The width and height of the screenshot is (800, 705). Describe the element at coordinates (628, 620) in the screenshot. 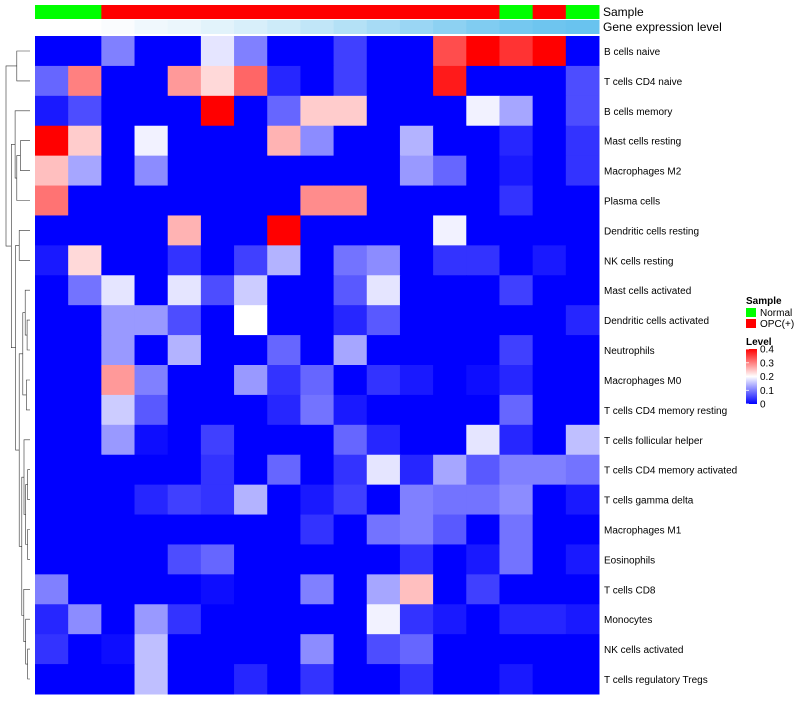

I see `row-label: Monocytes` at that location.